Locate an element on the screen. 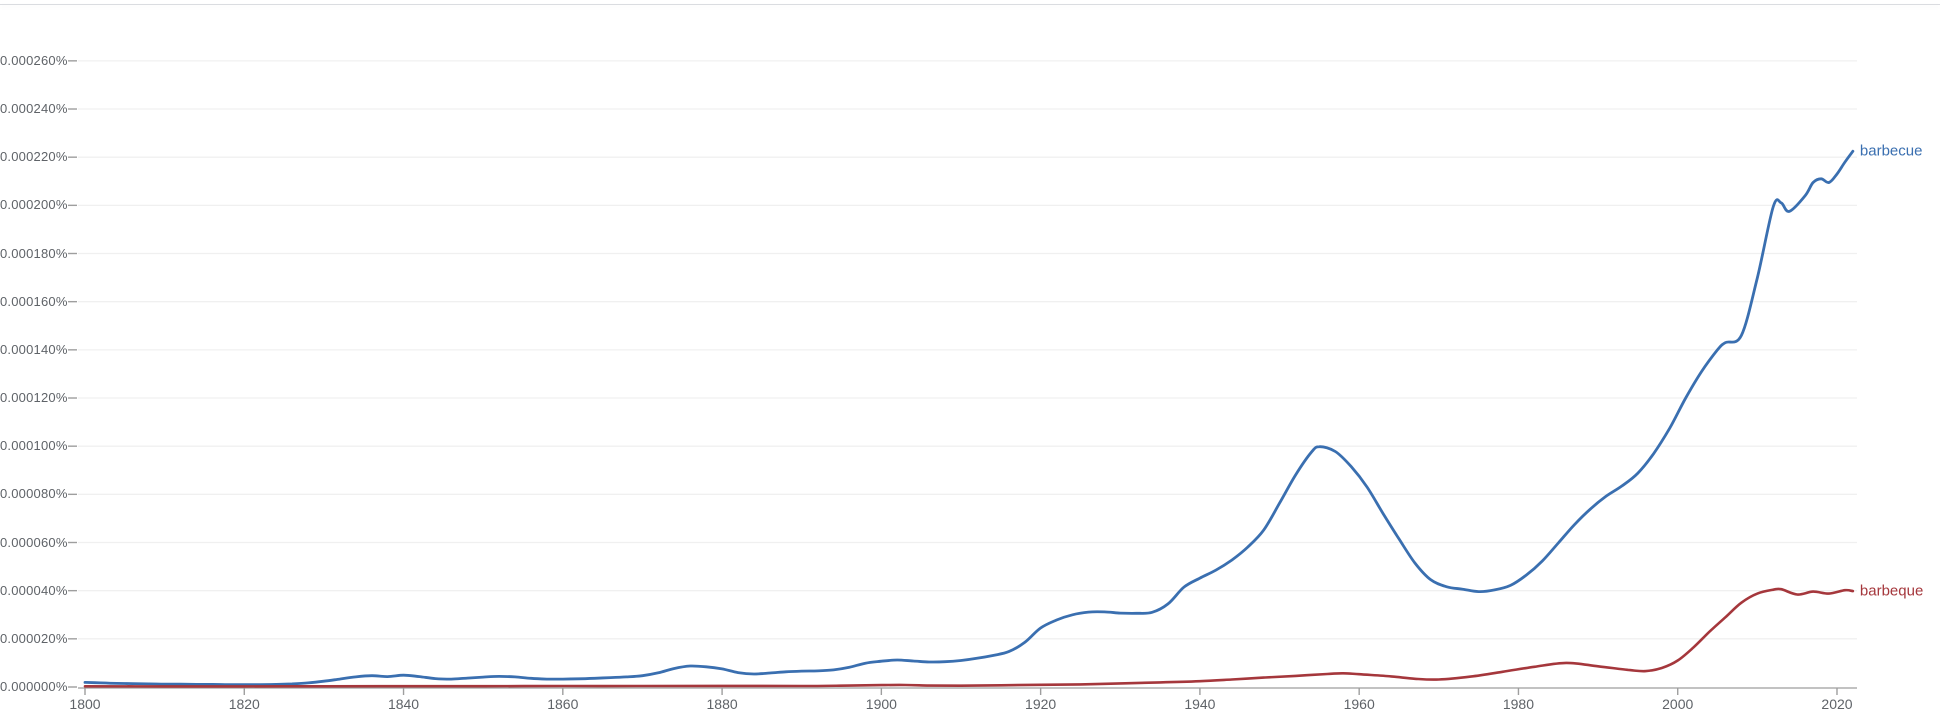 This screenshot has height=720, width=1940. series-label-barbecue: barbecue is located at coordinates (1891, 151).